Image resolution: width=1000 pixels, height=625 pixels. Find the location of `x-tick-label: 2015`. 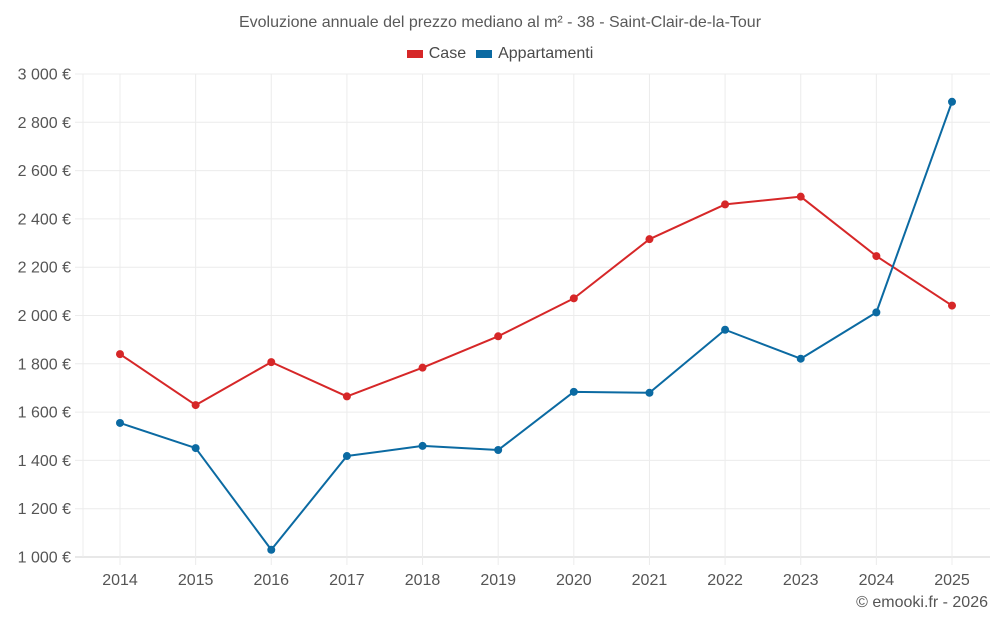

x-tick-label: 2015 is located at coordinates (196, 580).